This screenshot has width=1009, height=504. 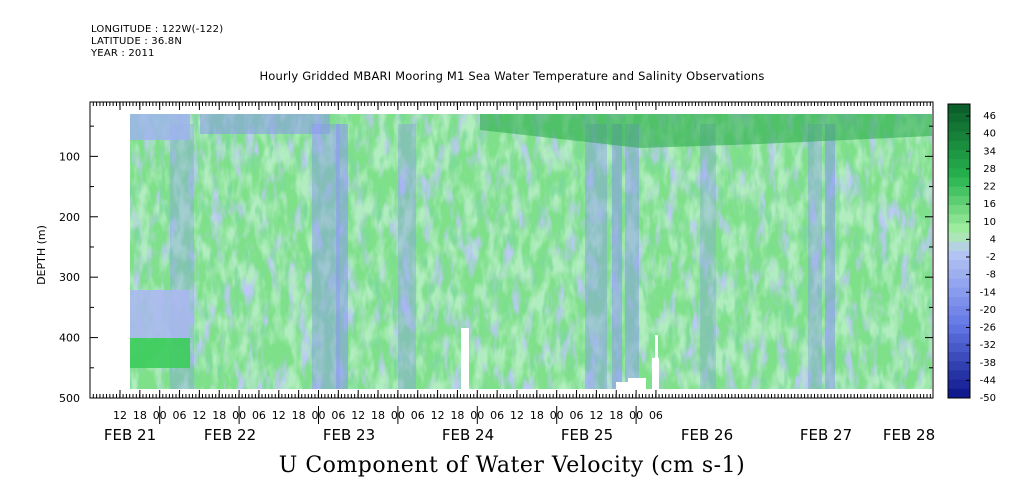 What do you see at coordinates (988, 310) in the screenshot?
I see `colorbar-label: -20` at bounding box center [988, 310].